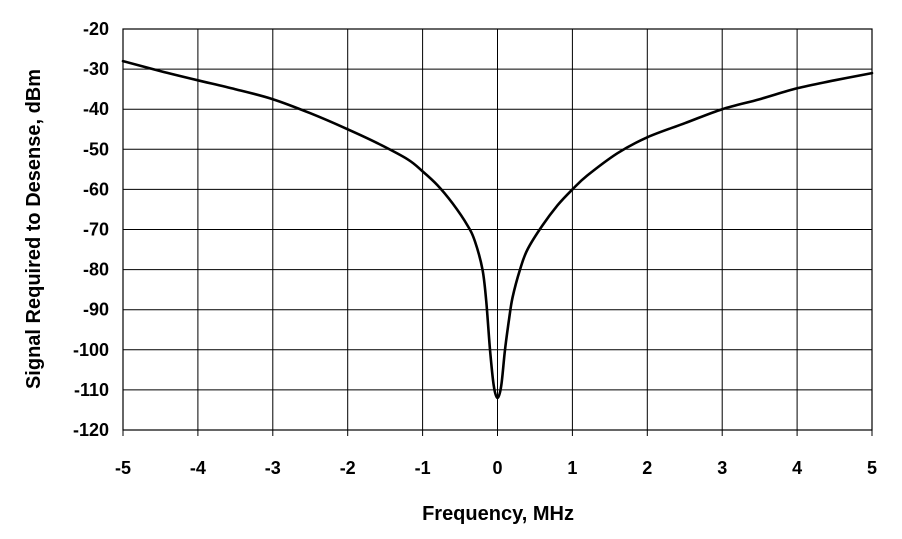 The height and width of the screenshot is (539, 902). I want to click on y-tick-label: -30, so click(96, 69).